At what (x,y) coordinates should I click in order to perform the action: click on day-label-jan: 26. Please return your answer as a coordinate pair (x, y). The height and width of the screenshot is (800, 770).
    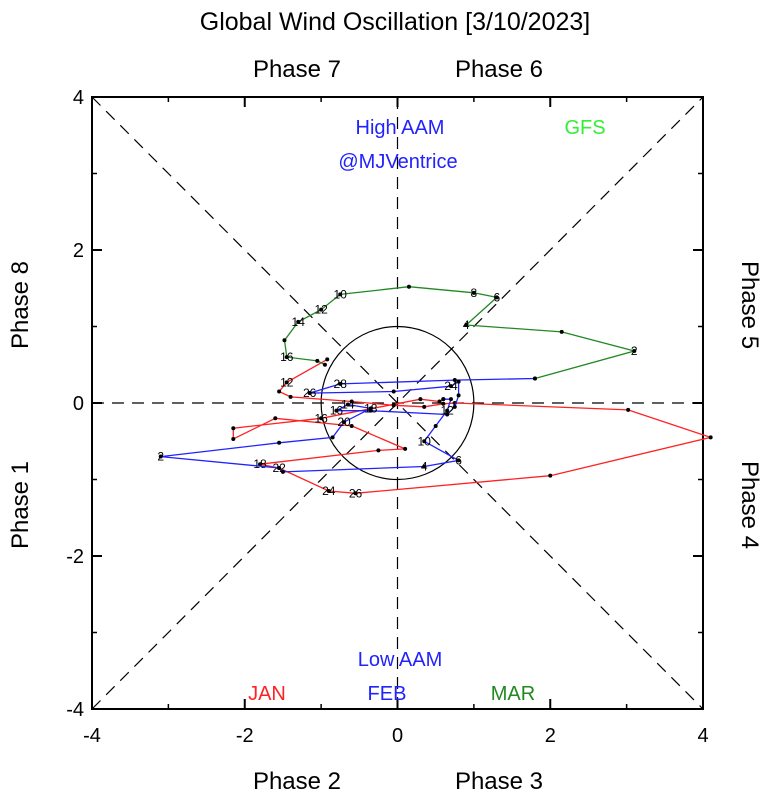
    Looking at the image, I should click on (356, 493).